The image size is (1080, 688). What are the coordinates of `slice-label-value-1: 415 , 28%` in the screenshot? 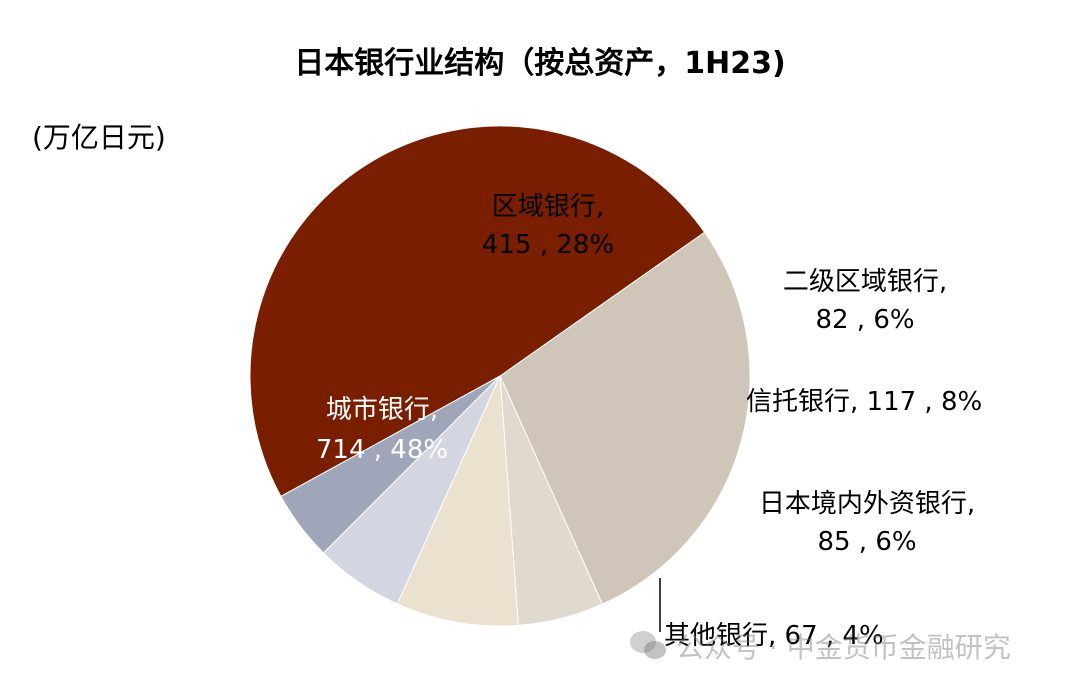 It's located at (548, 245).